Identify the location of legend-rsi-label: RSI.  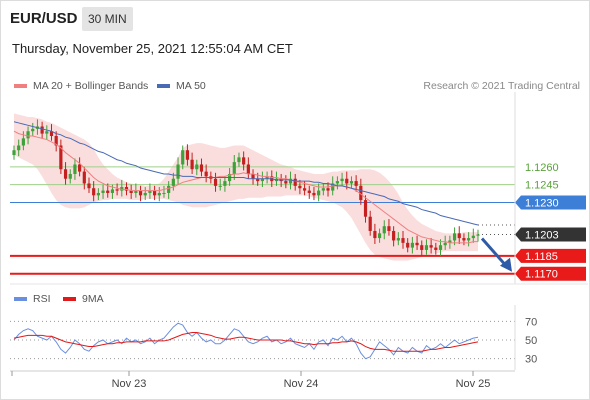
(42, 299).